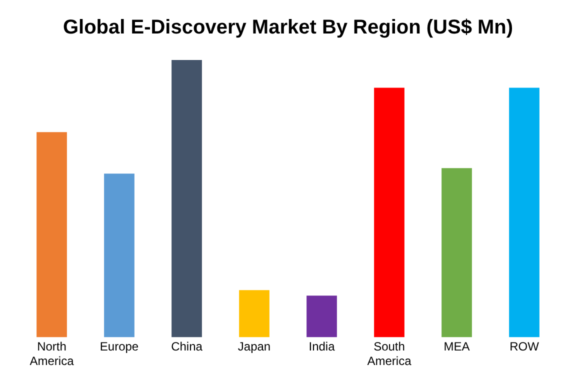  Describe the element at coordinates (322, 347) in the screenshot. I see `x-tick-label: India` at that location.